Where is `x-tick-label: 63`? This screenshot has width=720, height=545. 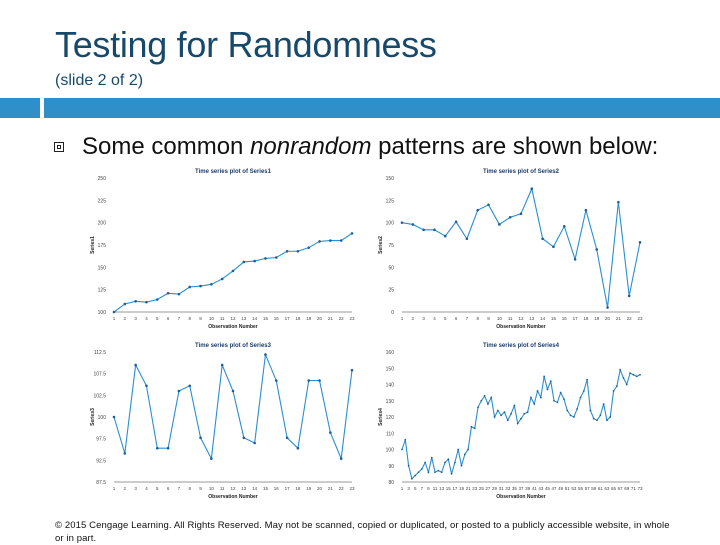
x-tick-label: 63 is located at coordinates (607, 488).